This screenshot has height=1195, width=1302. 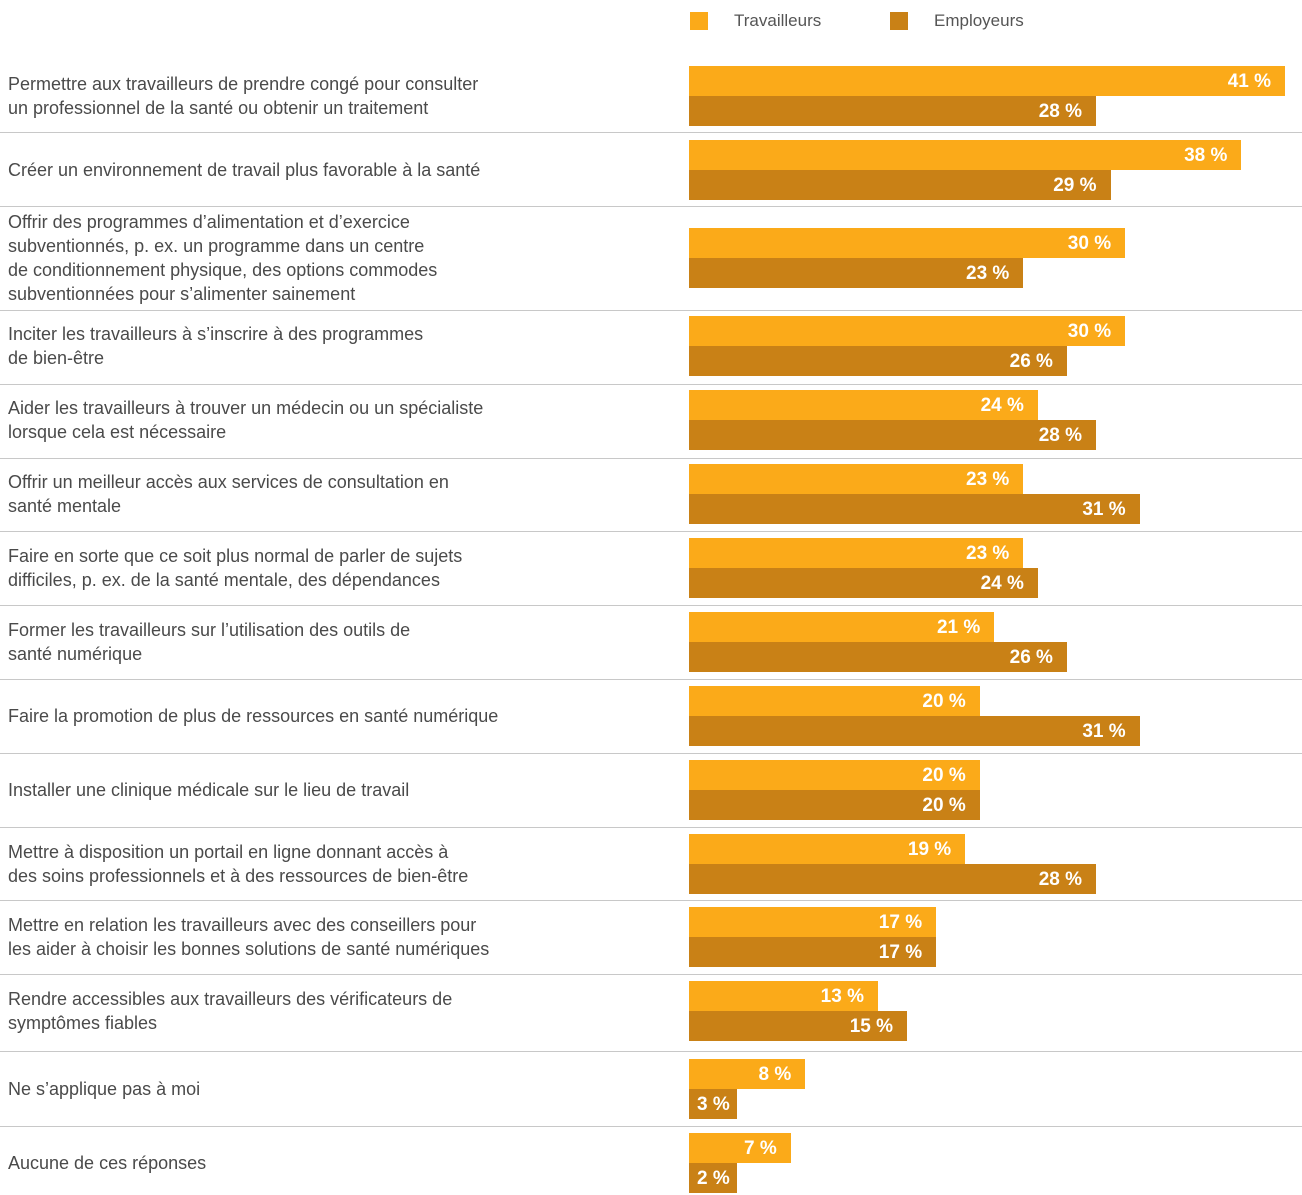 I want to click on bar-employers: 2 %, so click(x=713, y=1178).